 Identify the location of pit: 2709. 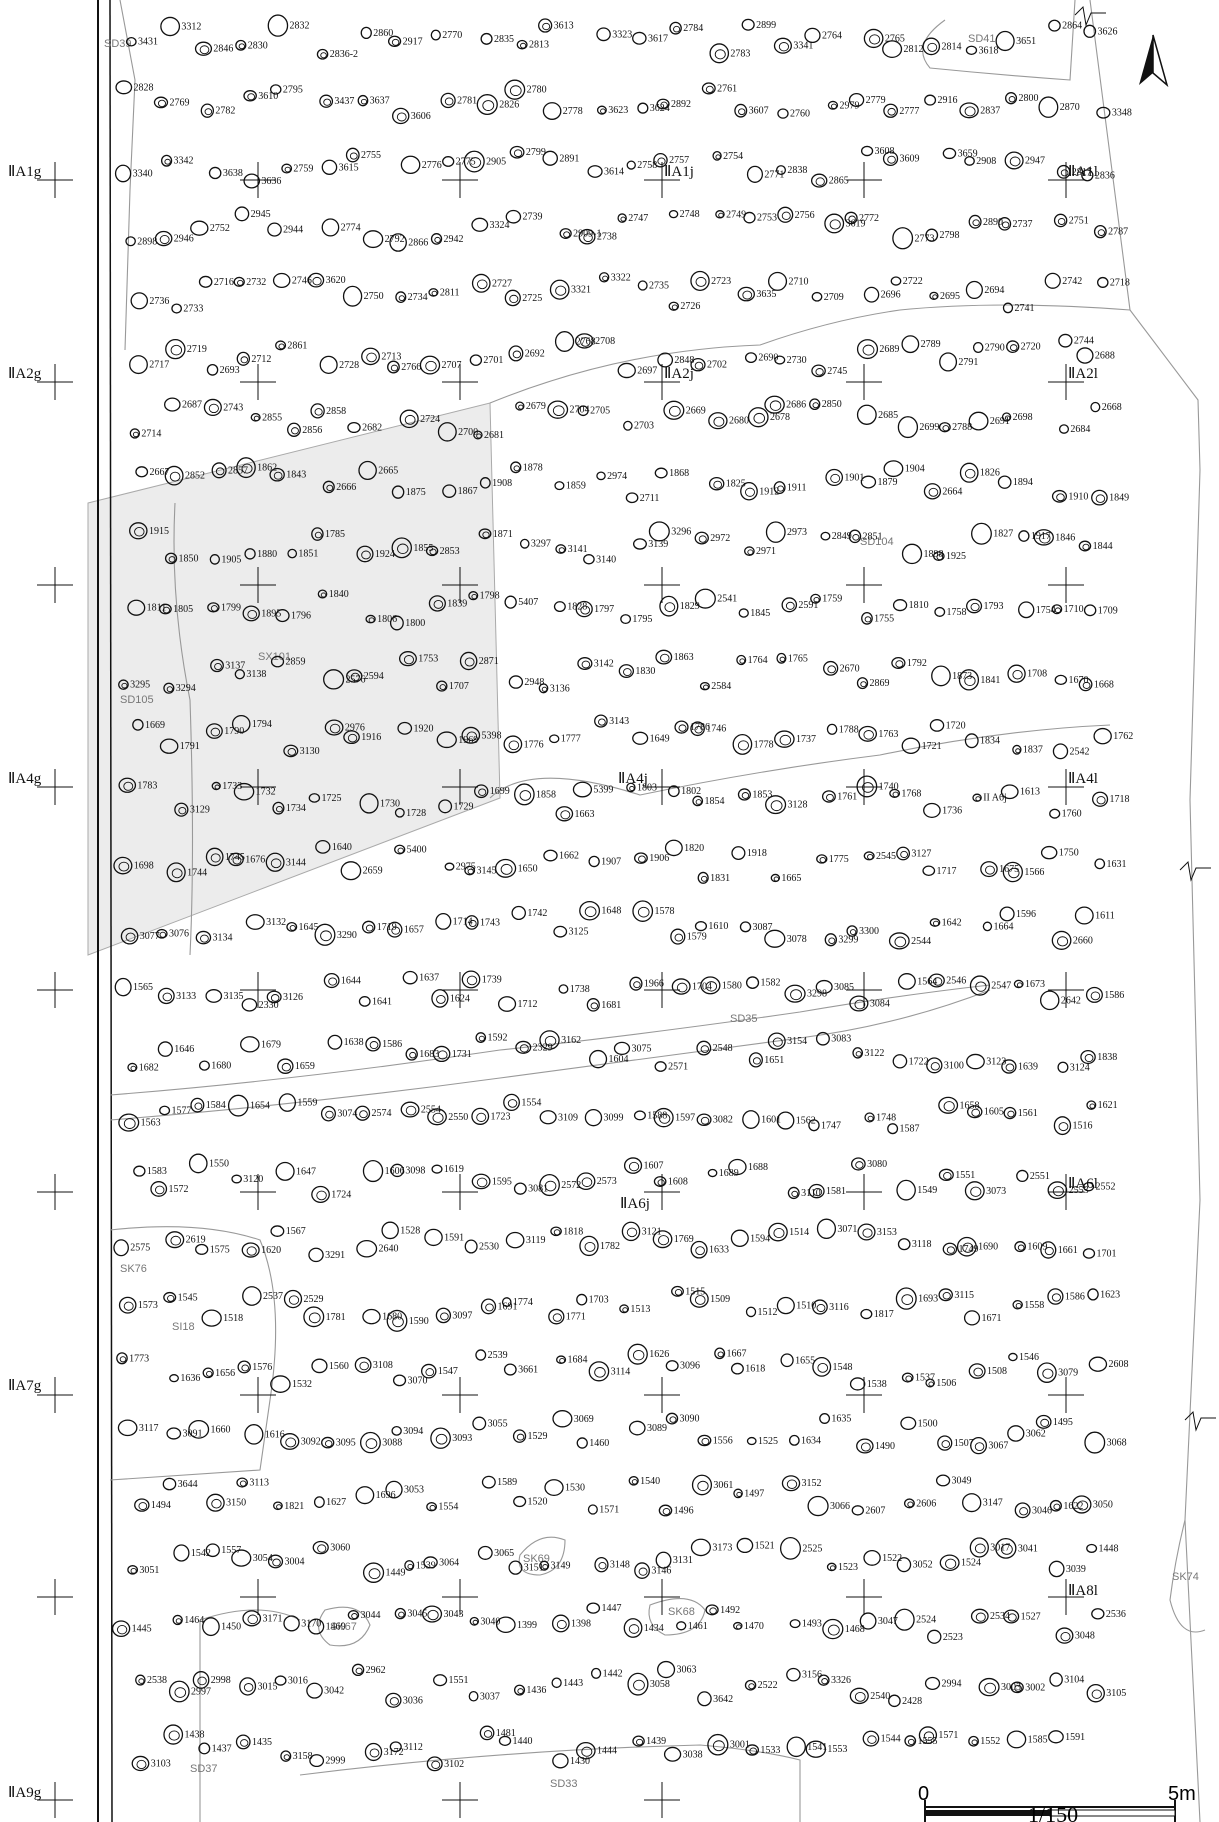
(827, 297).